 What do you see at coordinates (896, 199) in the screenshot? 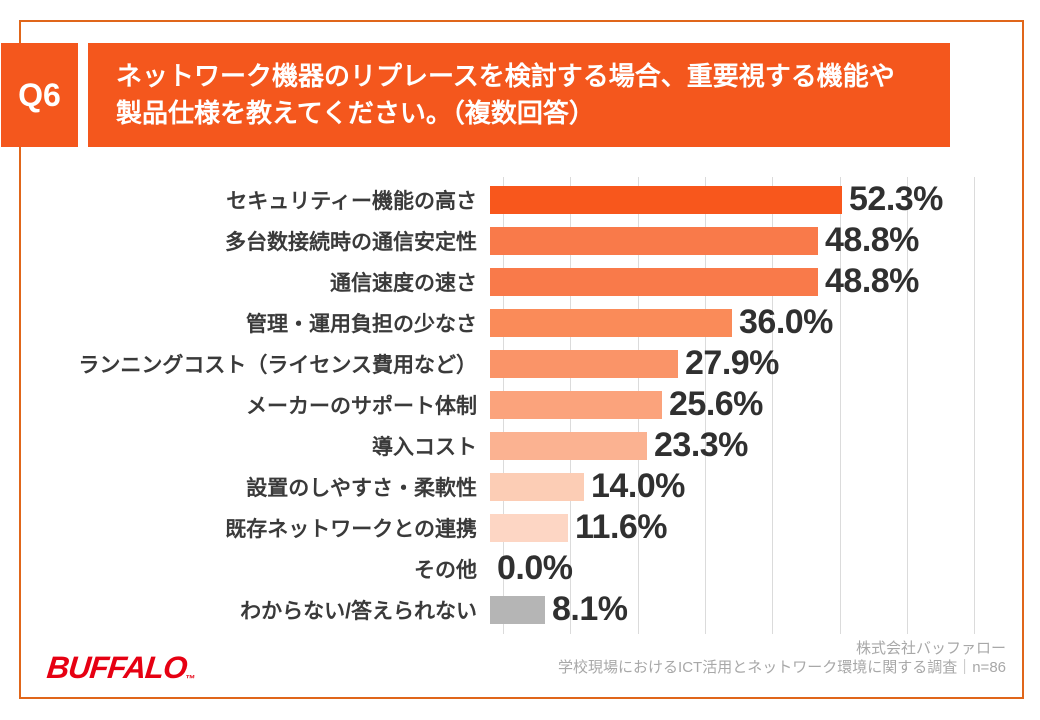
I see `value-label: 52.3%` at bounding box center [896, 199].